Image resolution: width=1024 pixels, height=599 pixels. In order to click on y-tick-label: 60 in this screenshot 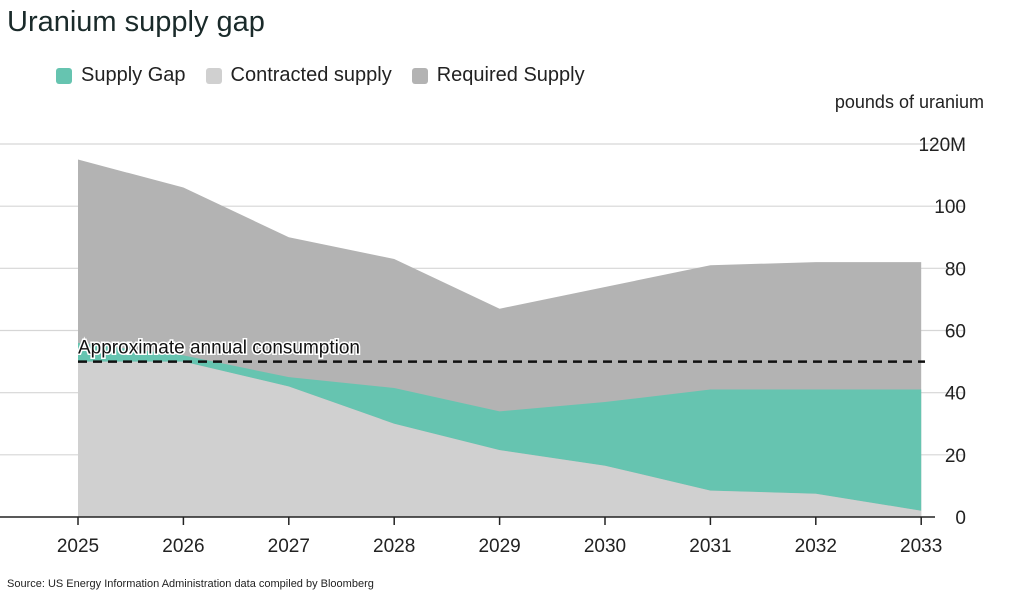, I will do `click(955, 332)`.